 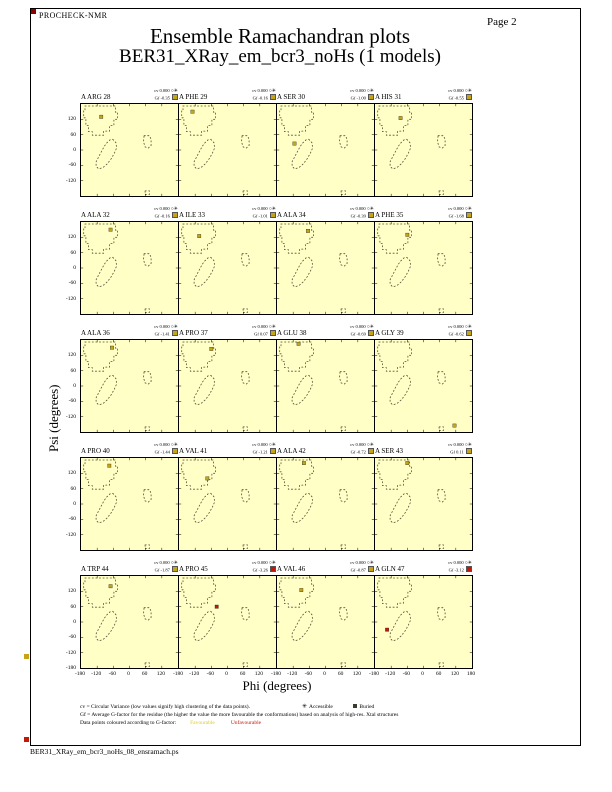 What do you see at coordinates (308, 674) in the screenshot?
I see `x-axis-tick-label: -60` at bounding box center [308, 674].